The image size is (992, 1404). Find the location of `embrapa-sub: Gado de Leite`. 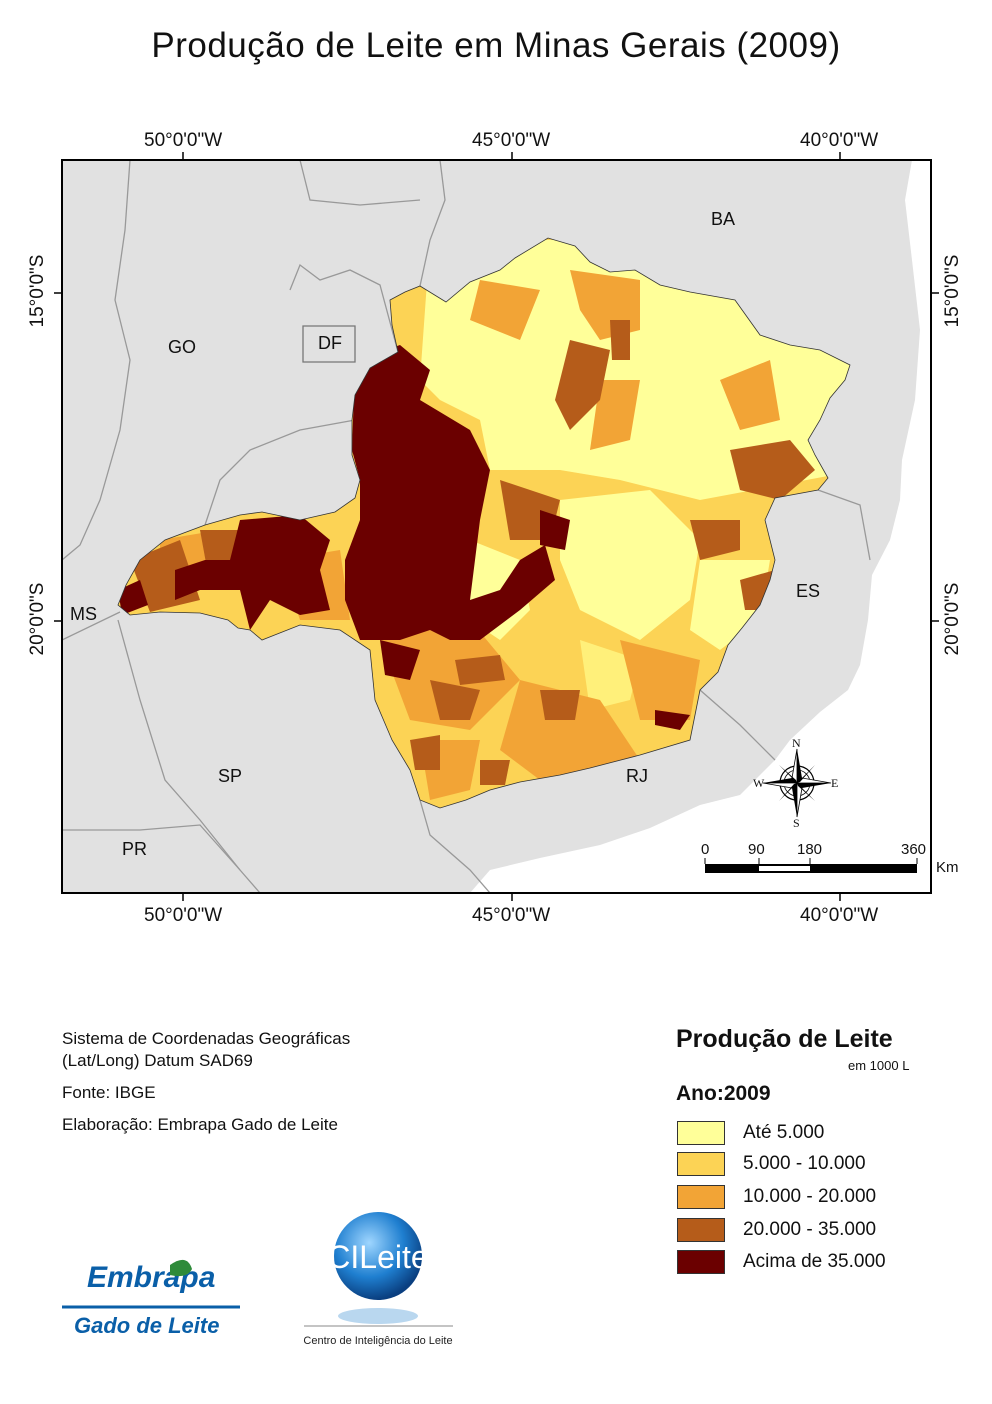

embrapa-sub: Gado de Leite is located at coordinates (146, 1325).